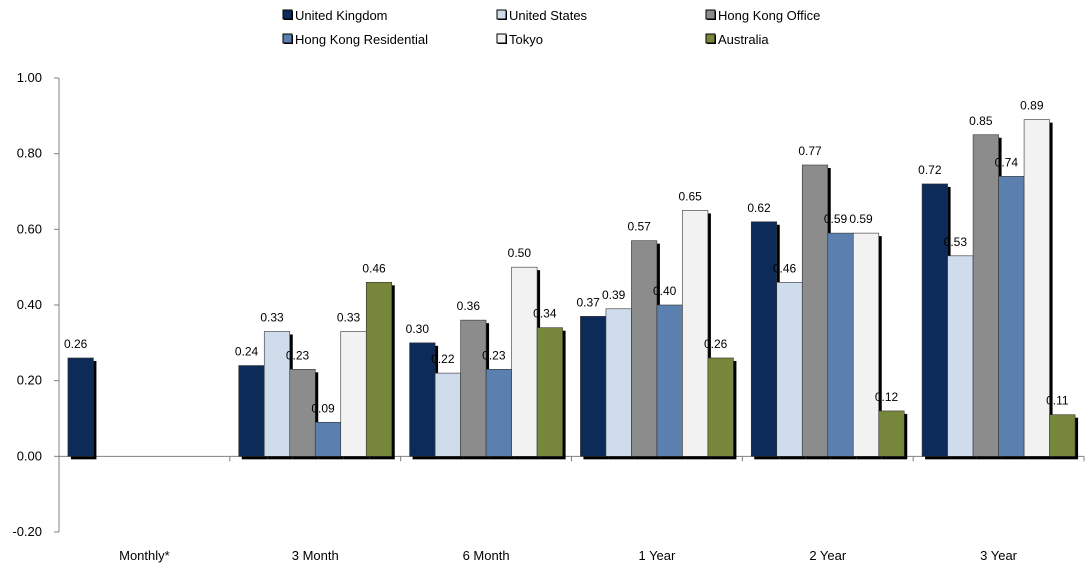 Image resolution: width=1088 pixels, height=566 pixels. Describe the element at coordinates (315, 555) in the screenshot. I see `x-category-label: 3 Month` at that location.